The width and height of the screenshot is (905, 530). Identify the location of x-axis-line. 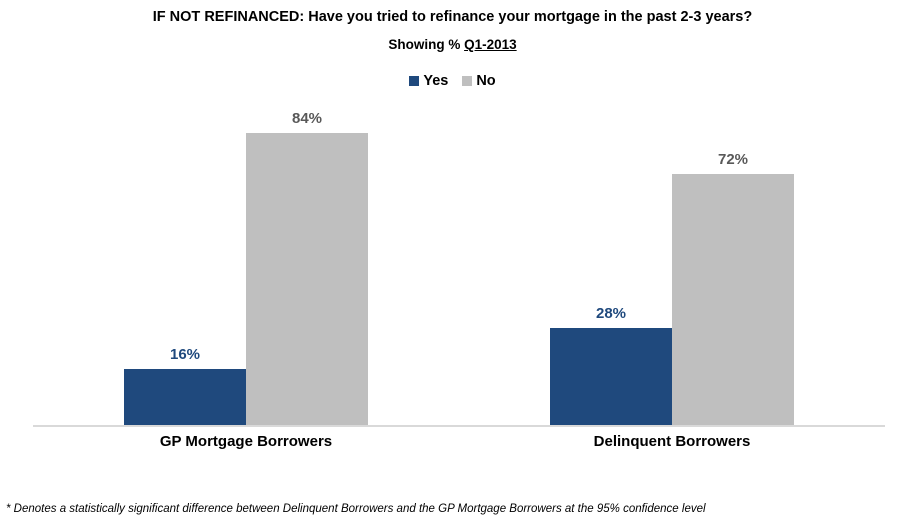
(459, 426).